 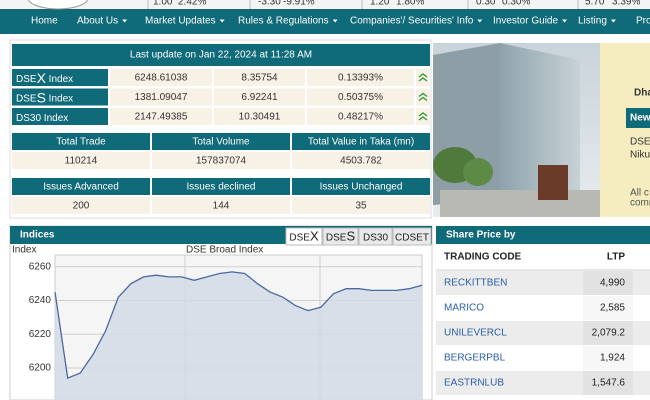 What do you see at coordinates (24, 250) in the screenshot?
I see `y-axis-label: Index` at bounding box center [24, 250].